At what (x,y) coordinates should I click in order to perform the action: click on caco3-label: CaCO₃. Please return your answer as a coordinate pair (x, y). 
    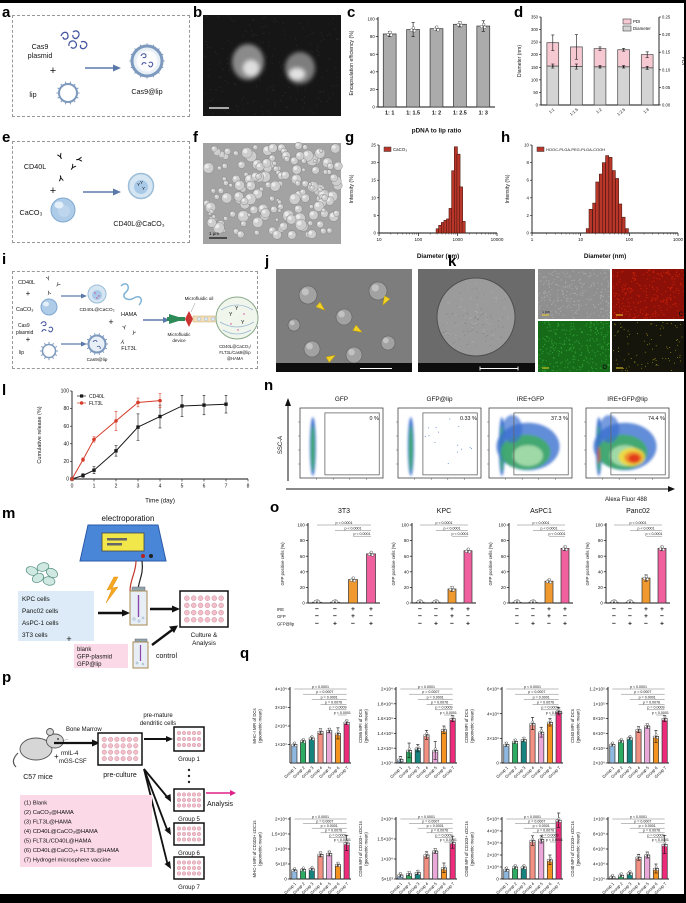
    Looking at the image, I should click on (31, 212).